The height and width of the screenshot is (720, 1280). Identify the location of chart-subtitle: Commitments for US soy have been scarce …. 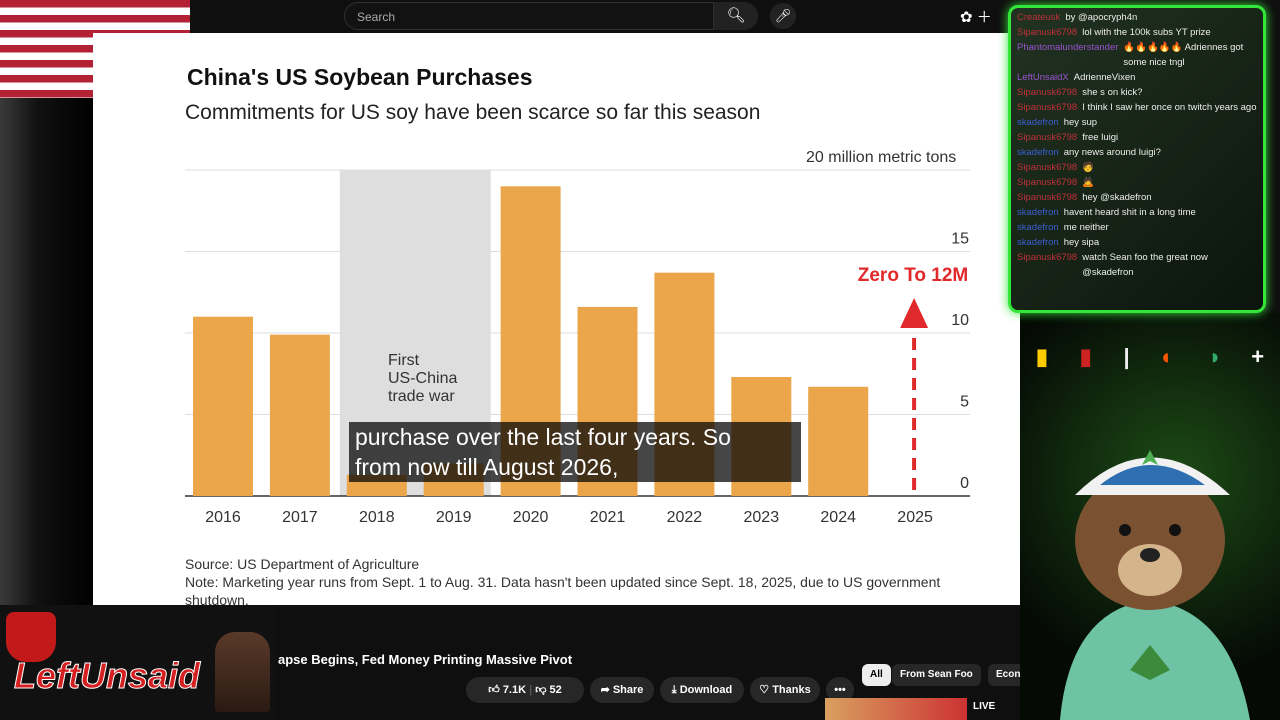
(473, 112).